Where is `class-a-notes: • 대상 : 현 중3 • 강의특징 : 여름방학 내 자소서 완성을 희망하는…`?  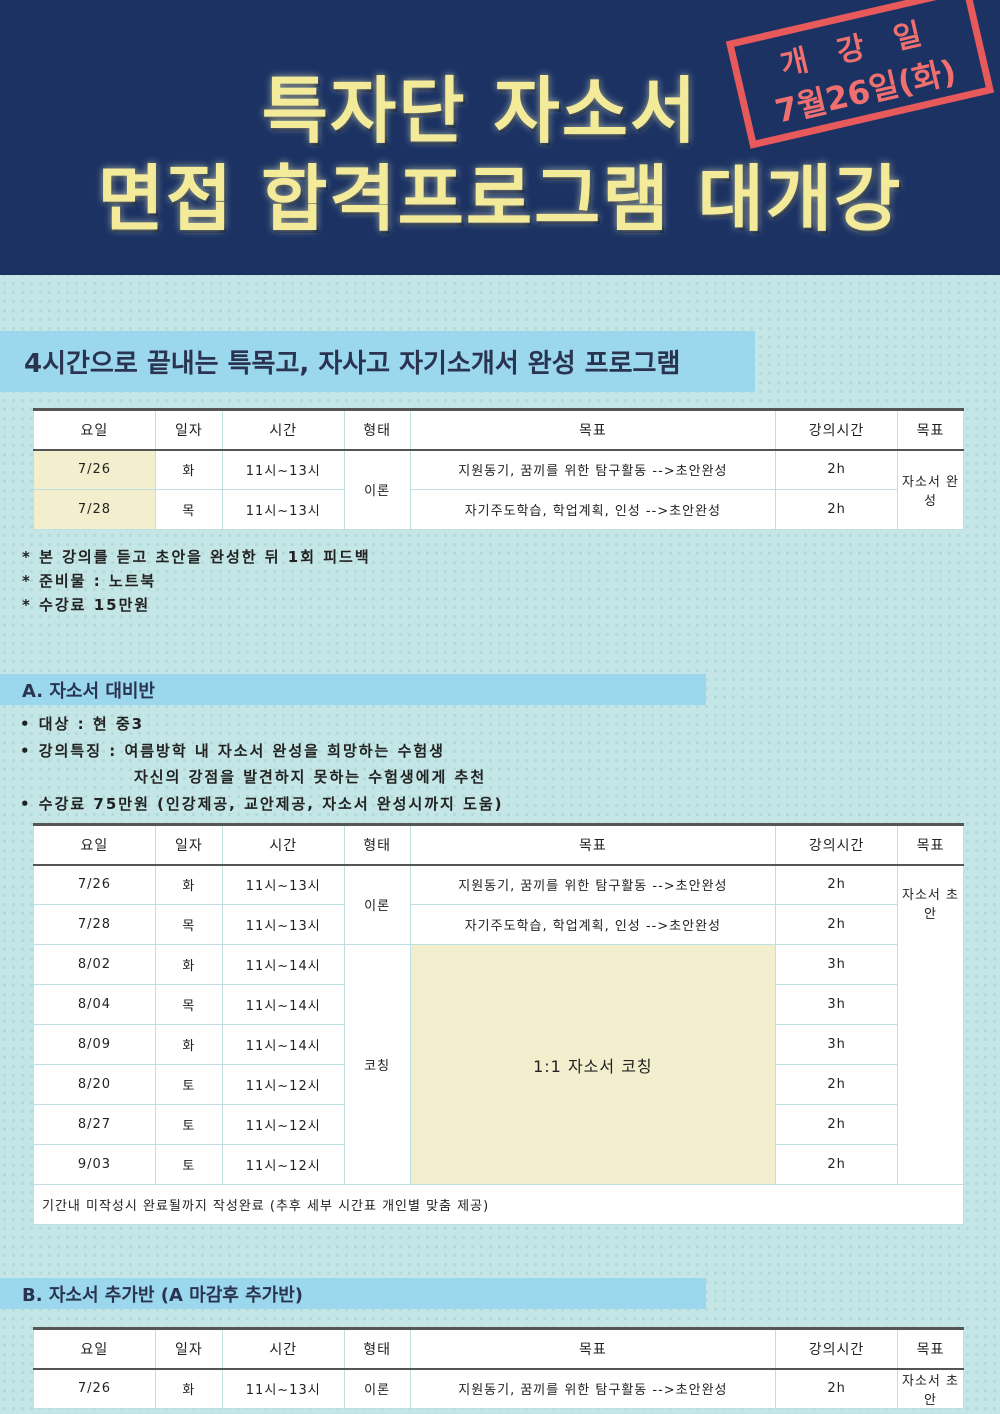 class-a-notes: • 대상 : 현 중3 • 강의특징 : 여름방학 내 자소서 완성을 희망하는… is located at coordinates (262, 764).